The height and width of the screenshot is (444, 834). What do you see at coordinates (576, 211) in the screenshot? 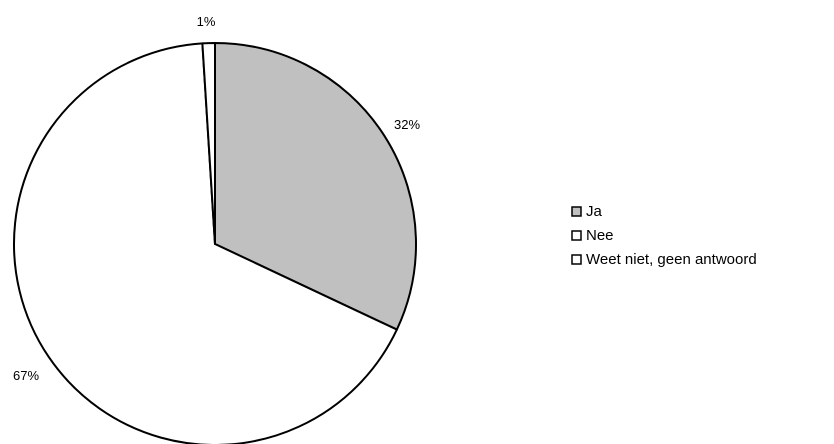
I see `legend-swatch-ja` at bounding box center [576, 211].